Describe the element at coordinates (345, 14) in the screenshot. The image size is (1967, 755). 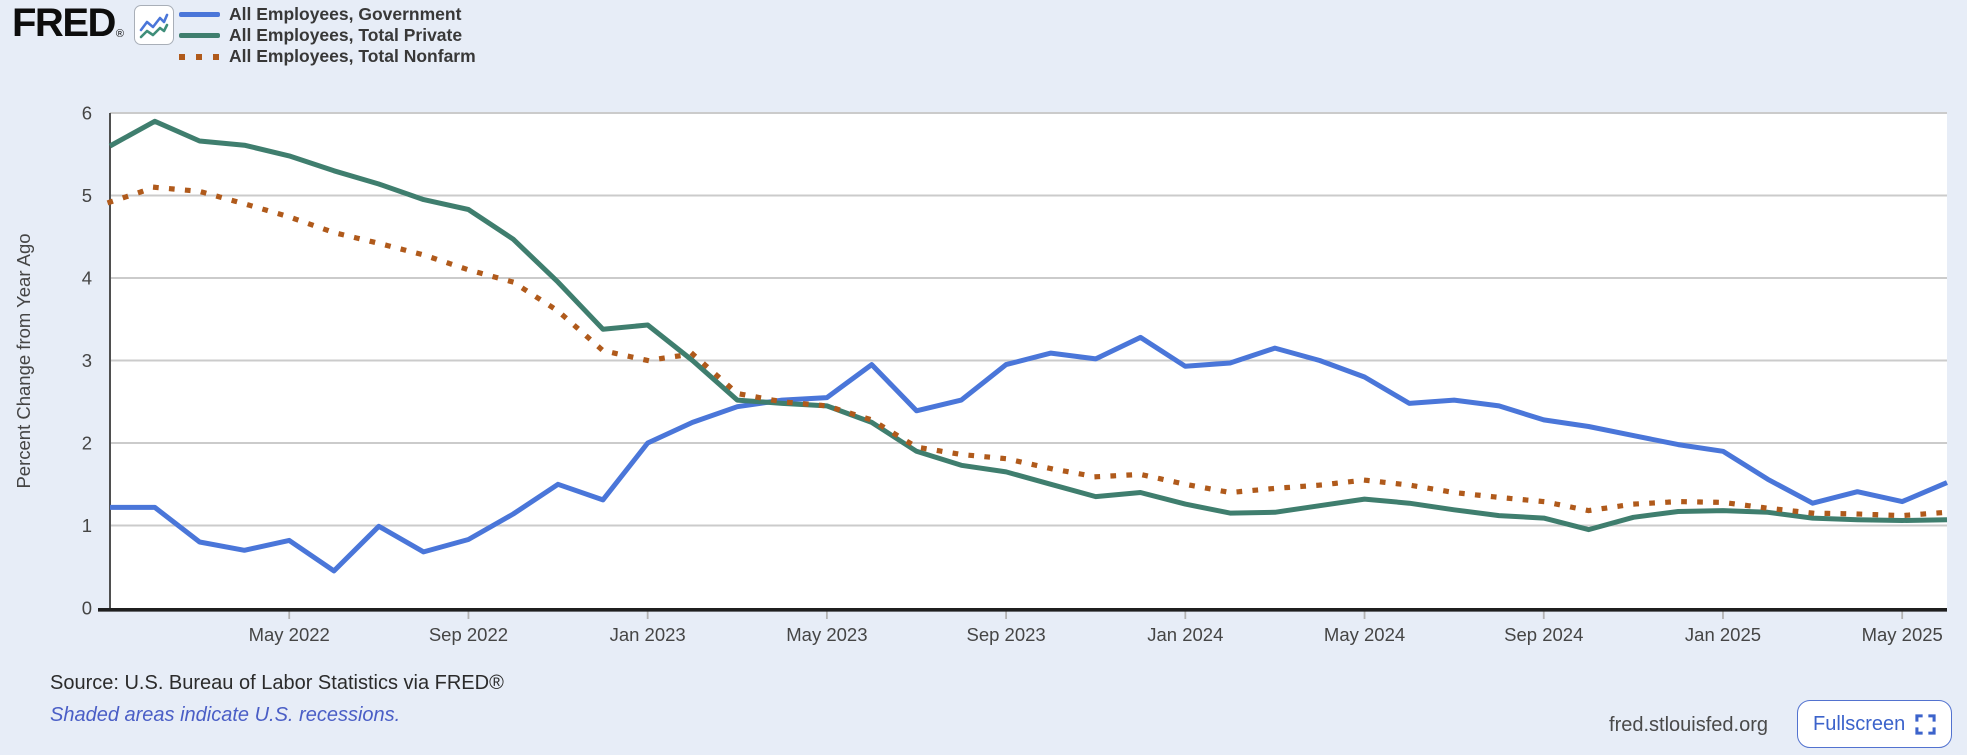
I see `legend-label-government: All Employees, Government` at that location.